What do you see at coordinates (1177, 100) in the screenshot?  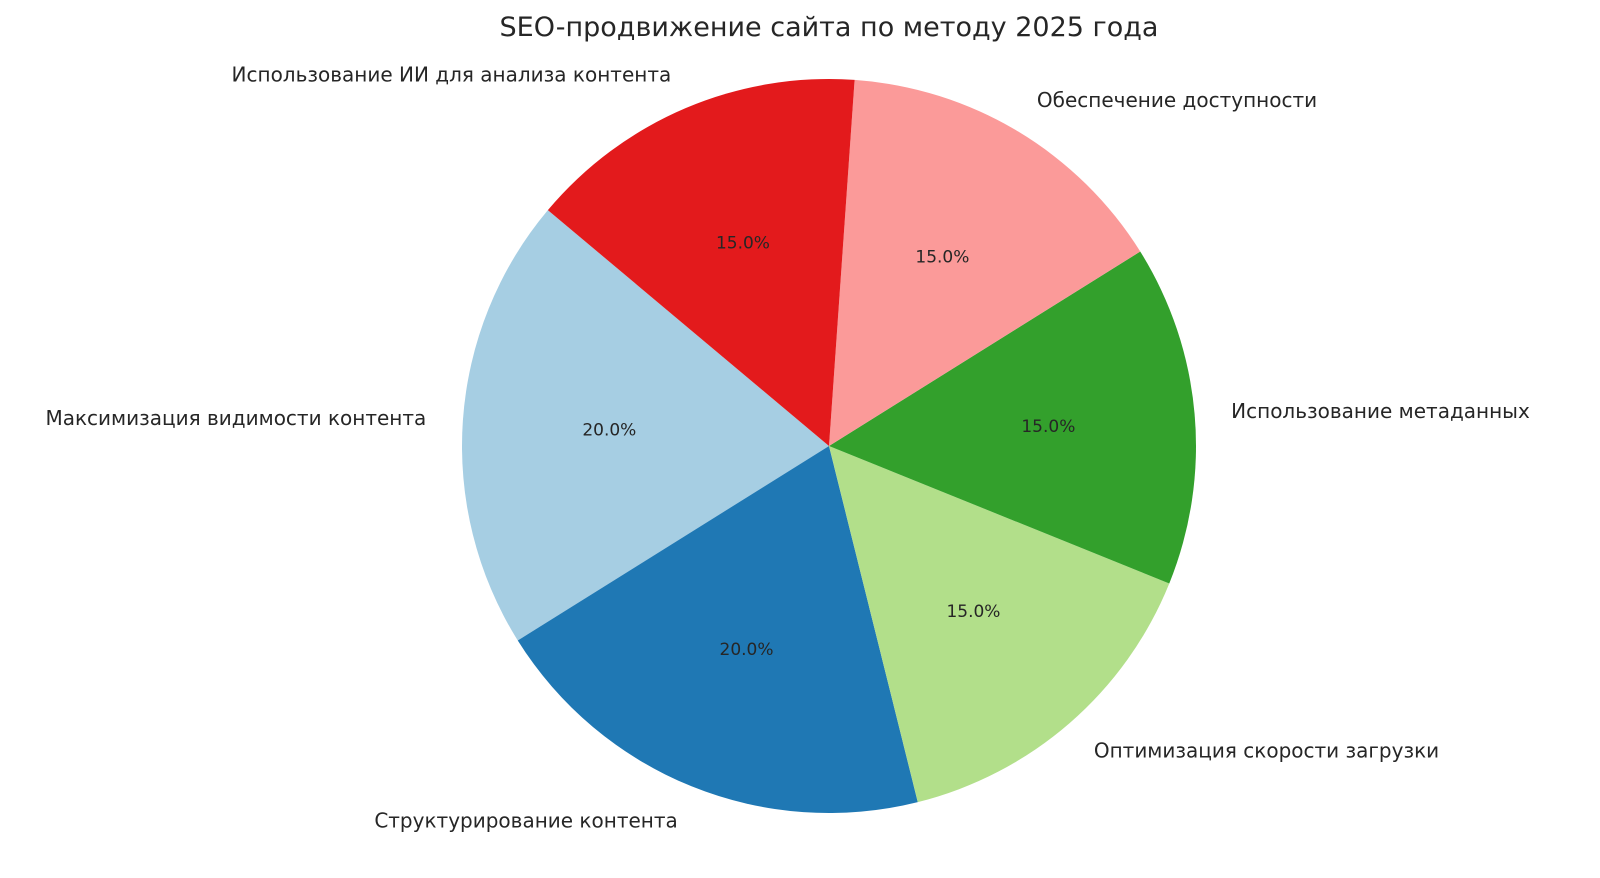 I see `slice-label: Обеспечение доступности` at bounding box center [1177, 100].